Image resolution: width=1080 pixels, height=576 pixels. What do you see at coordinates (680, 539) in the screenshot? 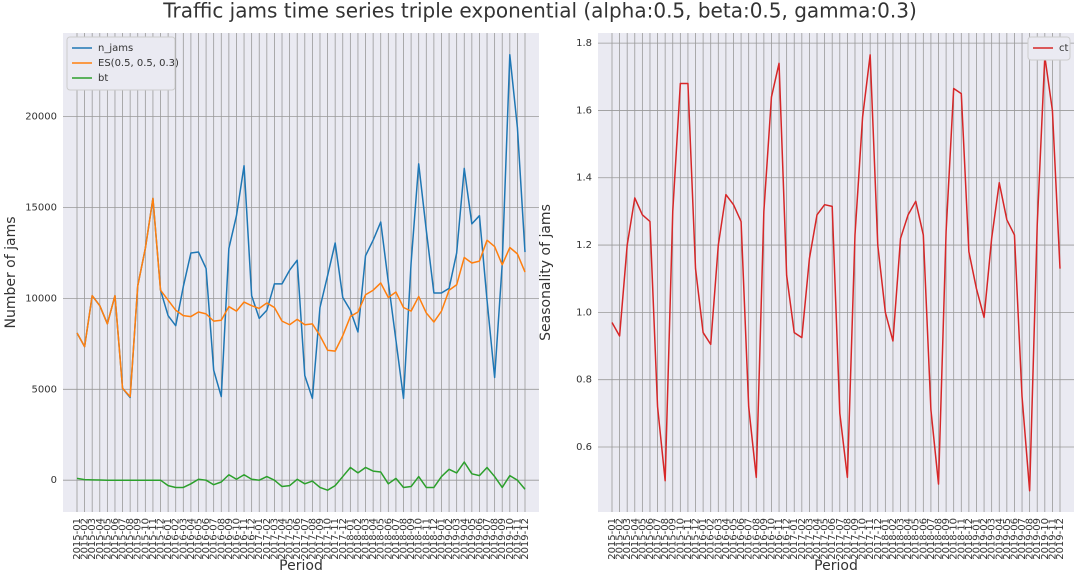
I see `x-tick-label: 2015-10` at bounding box center [680, 539].